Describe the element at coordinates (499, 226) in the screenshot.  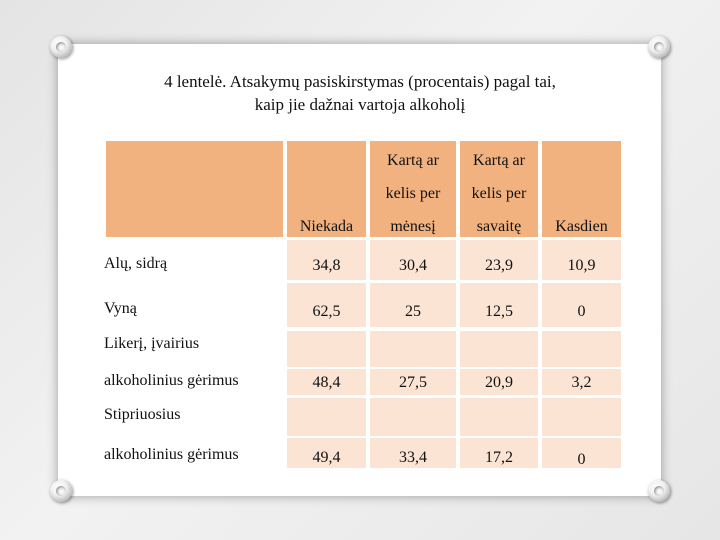
I see `header-savaite-line3: savaitę` at that location.